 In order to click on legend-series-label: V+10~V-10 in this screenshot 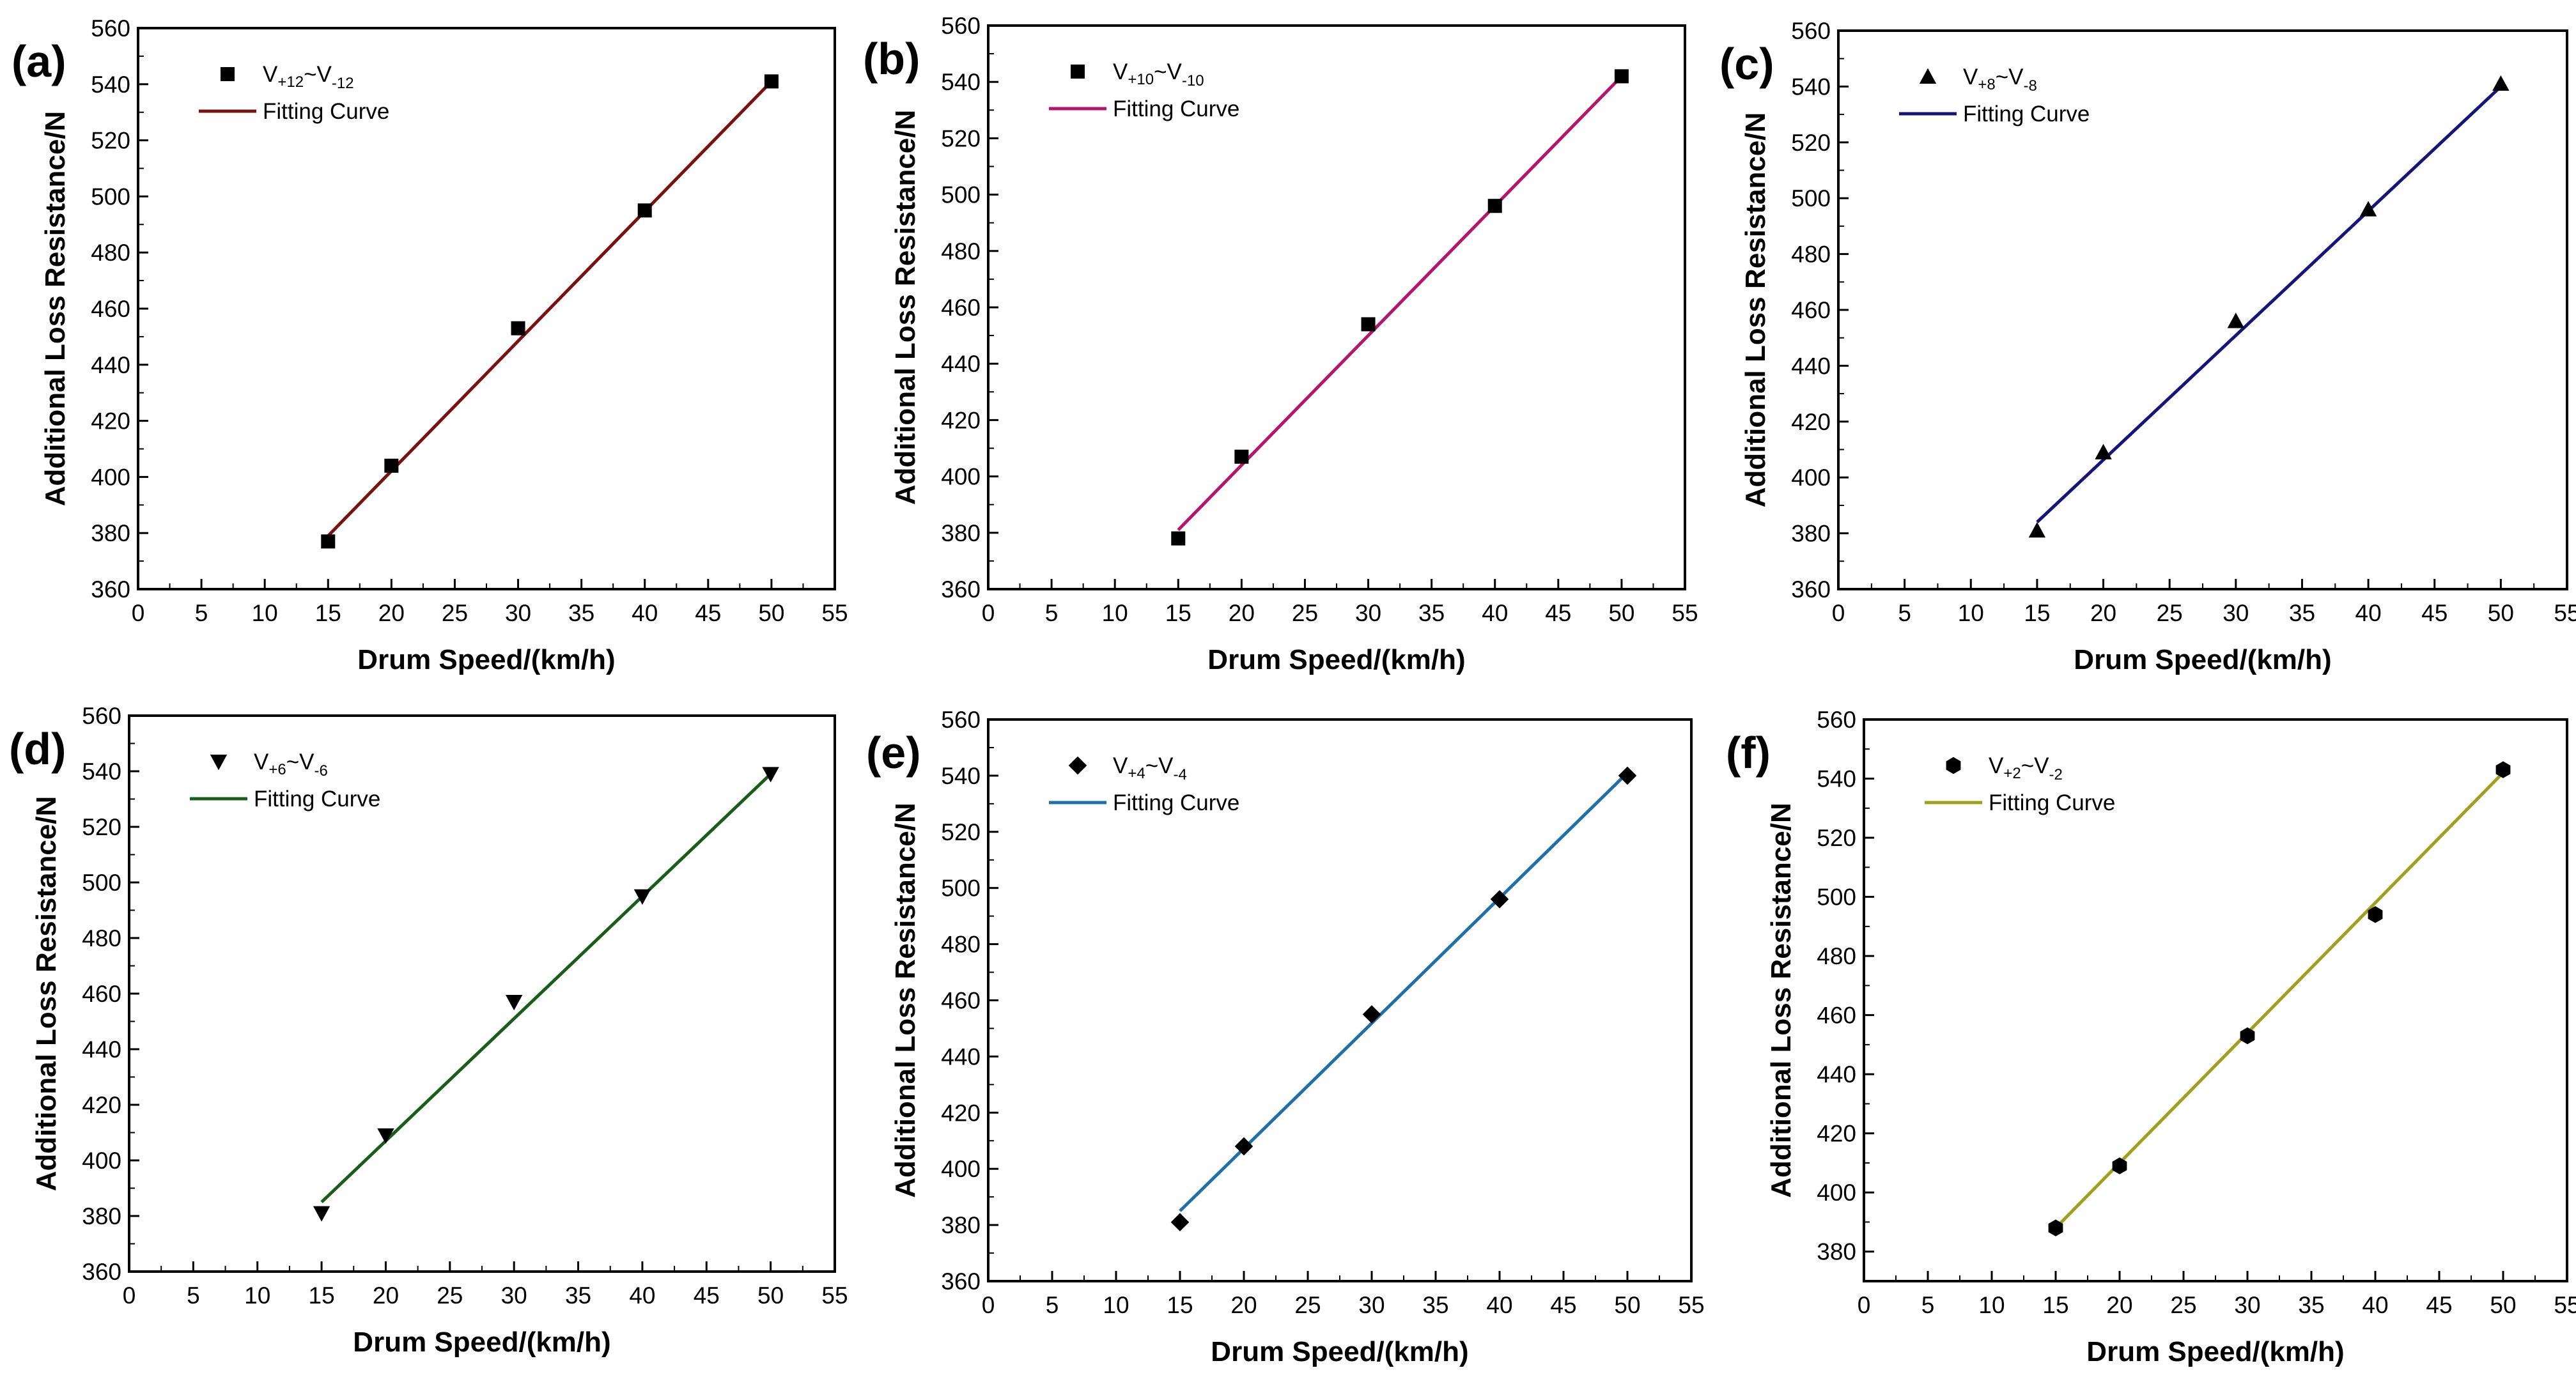, I will do `click(1158, 74)`.